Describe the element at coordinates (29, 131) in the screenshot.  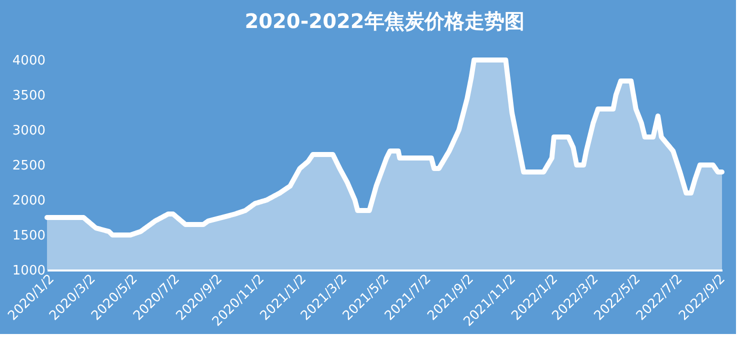
I see `y-tick-label: 3000` at that location.